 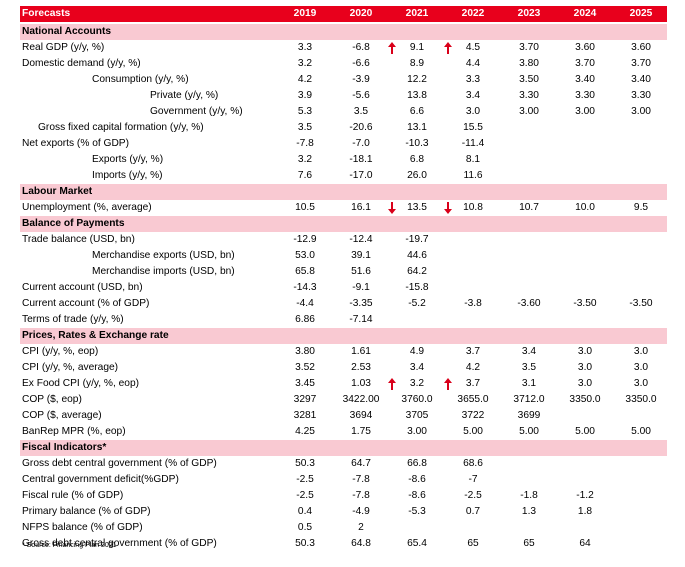 I want to click on value-cell: 3.80, so click(x=529, y=63).